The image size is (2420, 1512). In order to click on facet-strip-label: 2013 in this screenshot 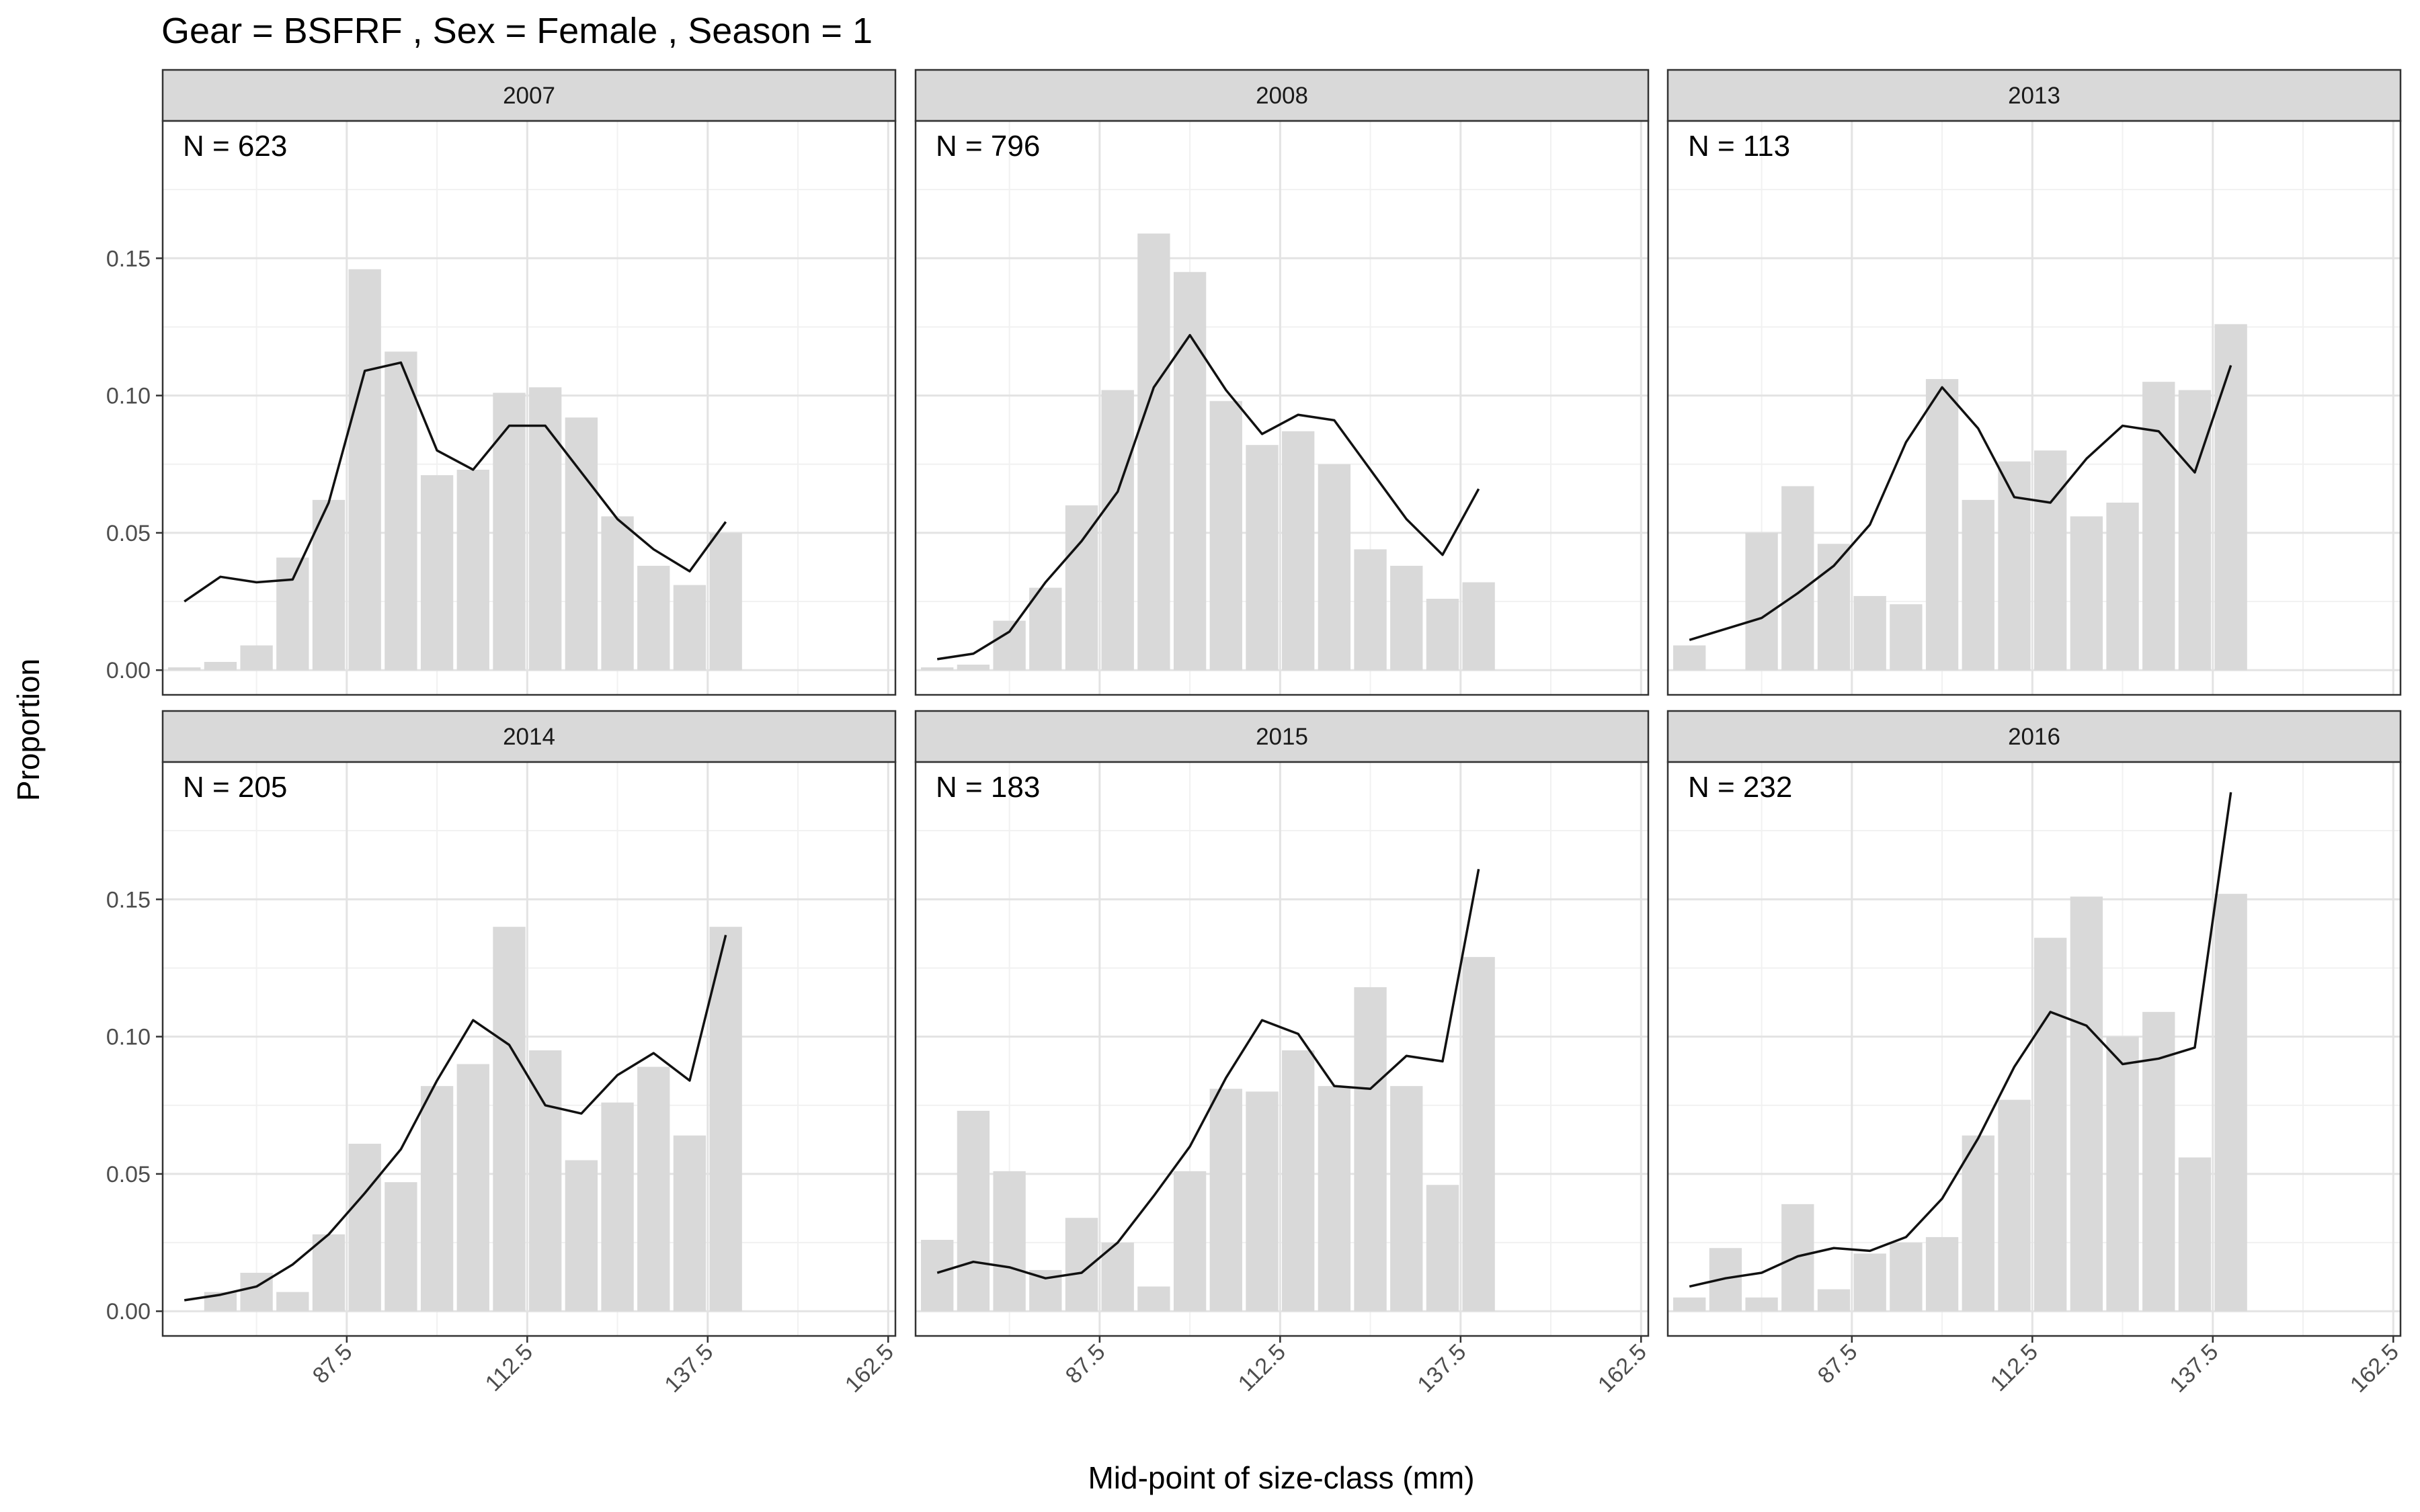, I will do `click(2034, 96)`.